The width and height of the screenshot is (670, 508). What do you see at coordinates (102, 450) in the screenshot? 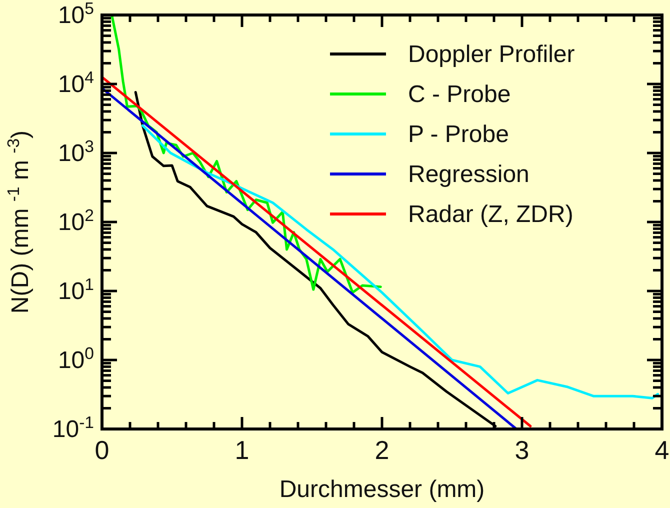
I see `x-tick-label: 0` at bounding box center [102, 450].